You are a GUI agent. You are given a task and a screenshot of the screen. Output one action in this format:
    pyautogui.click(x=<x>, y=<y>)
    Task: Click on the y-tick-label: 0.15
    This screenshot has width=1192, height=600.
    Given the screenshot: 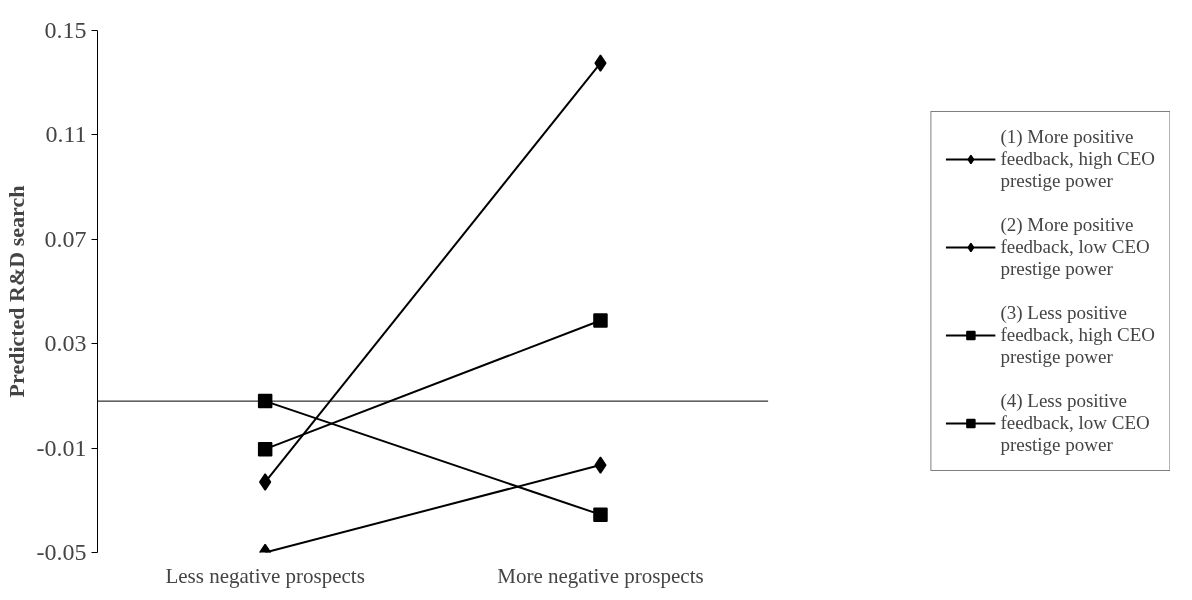 What is the action you would take?
    pyautogui.click(x=65, y=30)
    